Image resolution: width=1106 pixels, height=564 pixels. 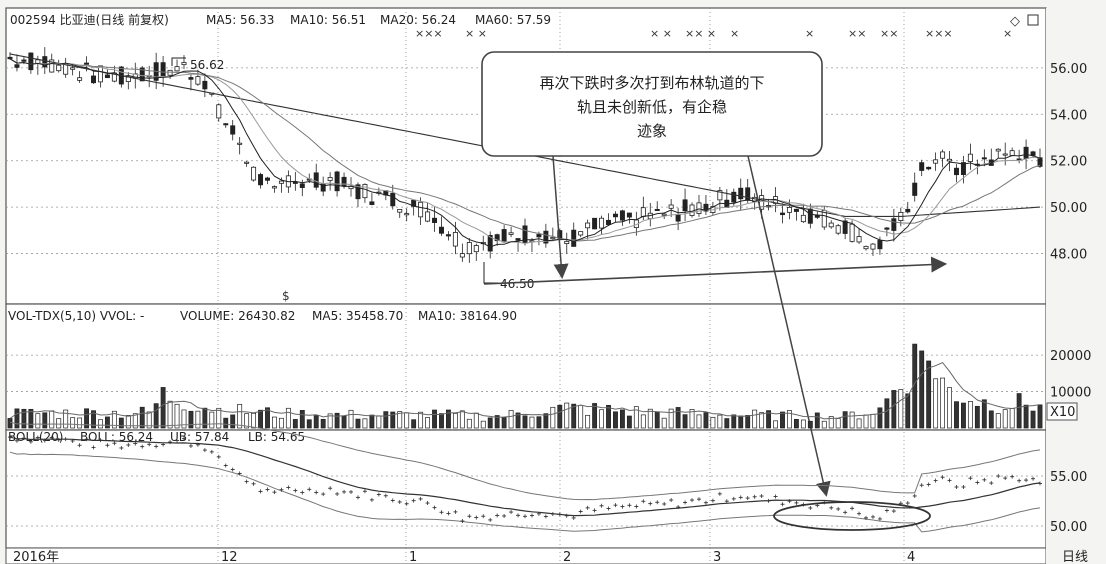 I want to click on volume-tick-label: 20000, so click(x=1070, y=356).